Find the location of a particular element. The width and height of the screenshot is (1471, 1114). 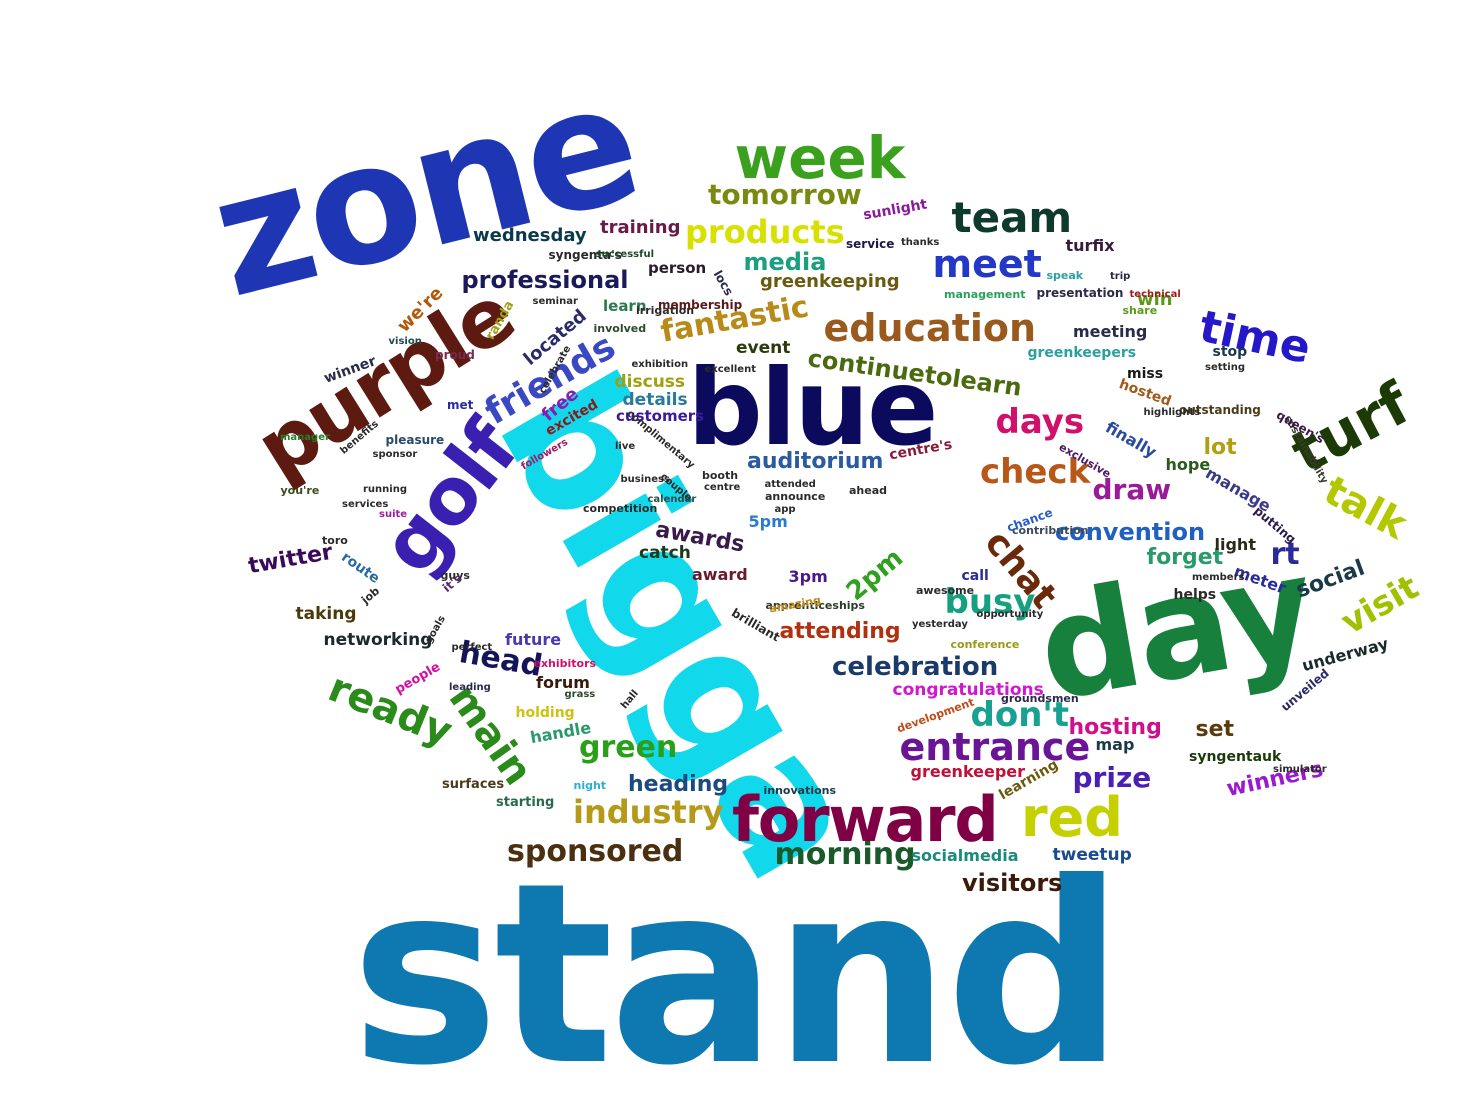

word-greenkeeping: greenkeeping is located at coordinates (830, 281).